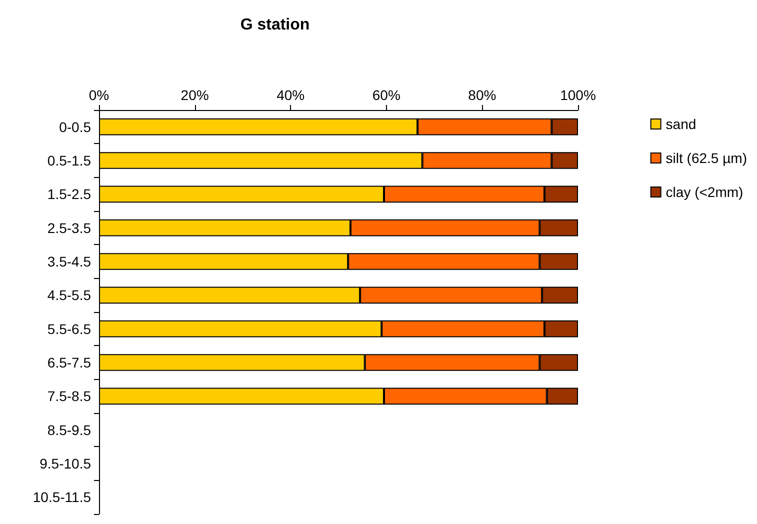 The width and height of the screenshot is (757, 524). Describe the element at coordinates (705, 192) in the screenshot. I see `legend-label: clay (<2mm)` at that location.